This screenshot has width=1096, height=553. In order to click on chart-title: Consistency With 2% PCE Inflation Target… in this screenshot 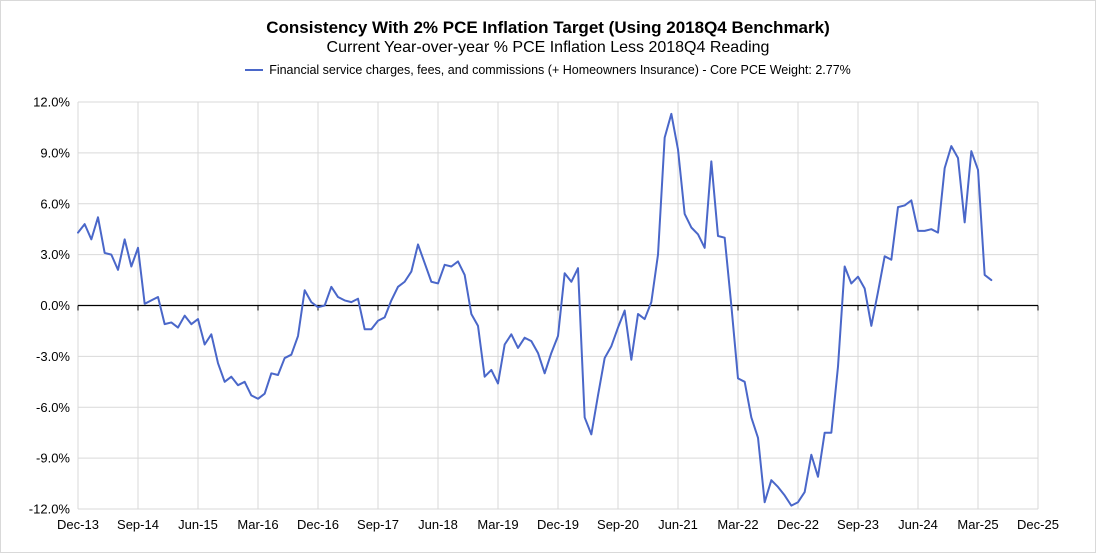, I will do `click(548, 27)`.